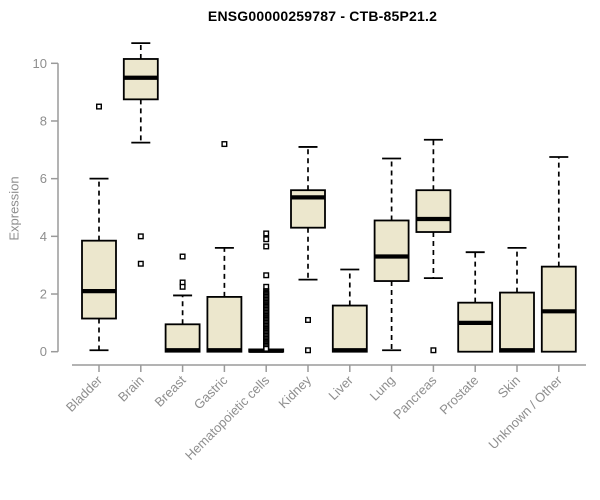  Describe the element at coordinates (84, 393) in the screenshot. I see `x-tick-label: Bladder` at that location.